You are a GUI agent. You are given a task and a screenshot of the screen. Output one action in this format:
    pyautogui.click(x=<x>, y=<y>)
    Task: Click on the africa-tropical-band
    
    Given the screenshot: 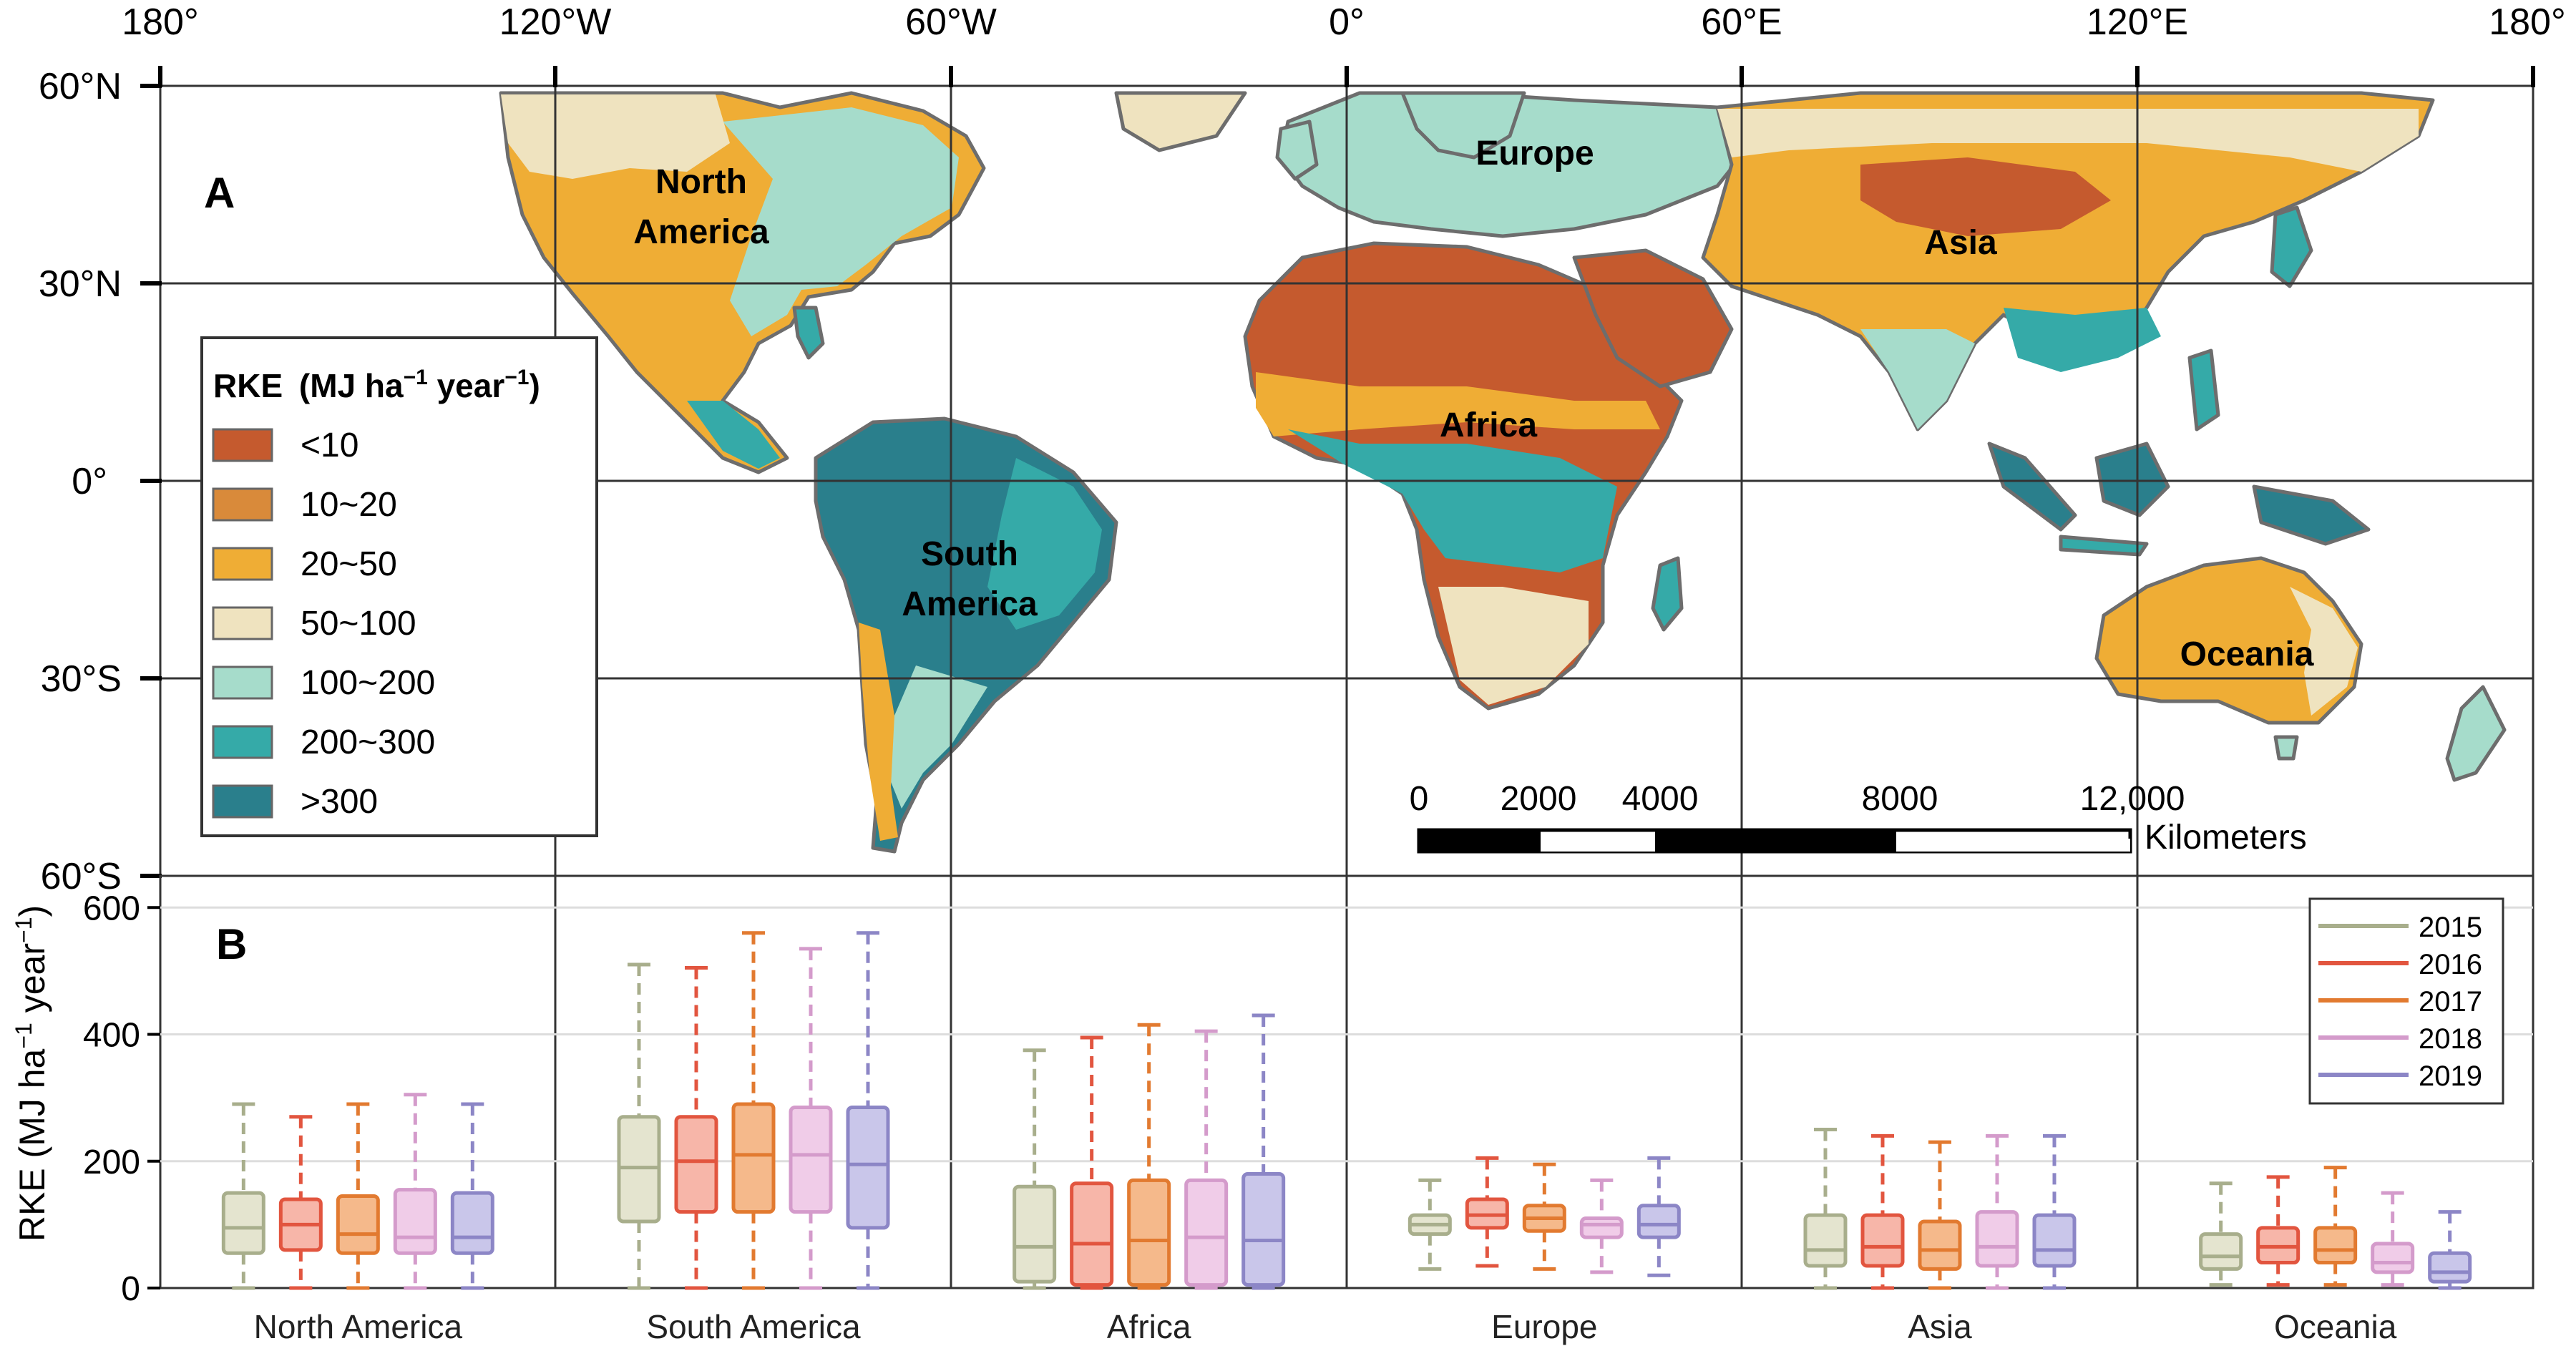 What is the action you would take?
    pyautogui.click(x=1452, y=500)
    